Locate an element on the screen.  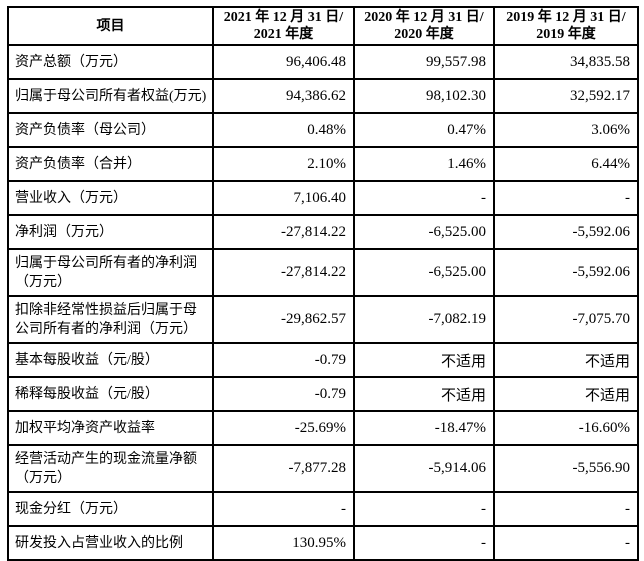
cell-value: -16.60% is located at coordinates (566, 428).